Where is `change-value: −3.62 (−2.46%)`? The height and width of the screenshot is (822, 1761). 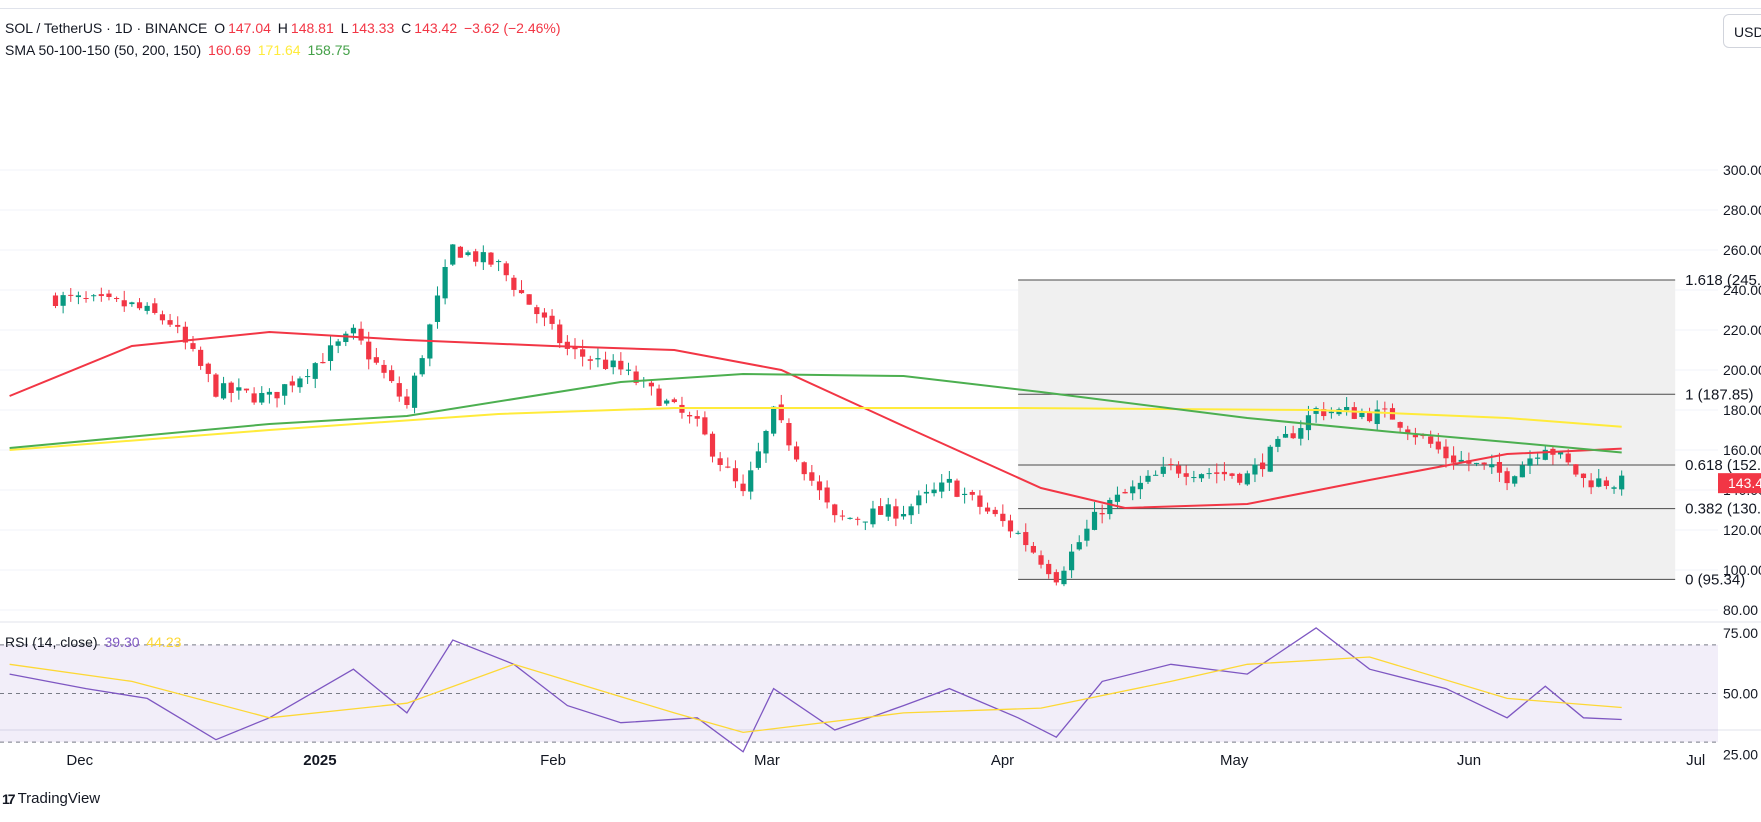
change-value: −3.62 (−2.46%) is located at coordinates (512, 28).